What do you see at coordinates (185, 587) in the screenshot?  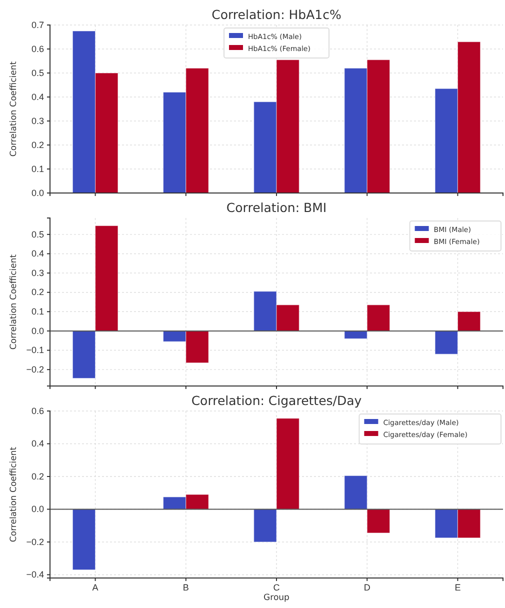 I see `x-tick-label: B` at bounding box center [185, 587].